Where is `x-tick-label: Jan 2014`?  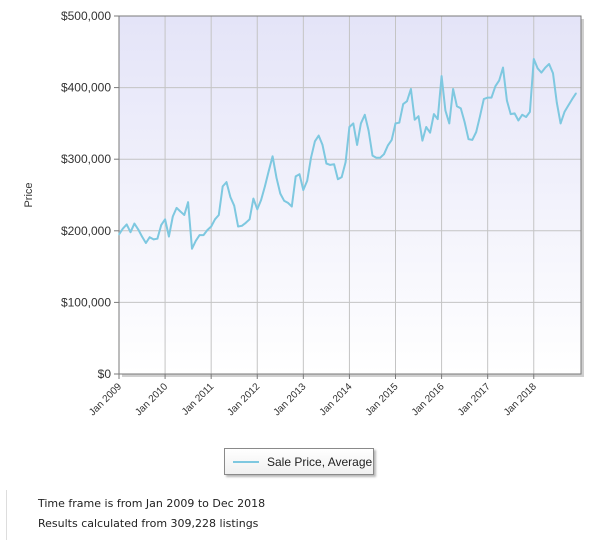 x-tick-label: Jan 2014 is located at coordinates (336, 399).